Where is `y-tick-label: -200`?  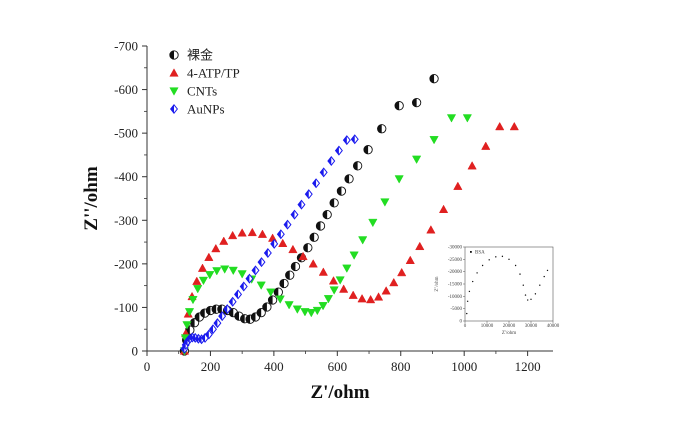 y-tick-label: -200 is located at coordinates (126, 263).